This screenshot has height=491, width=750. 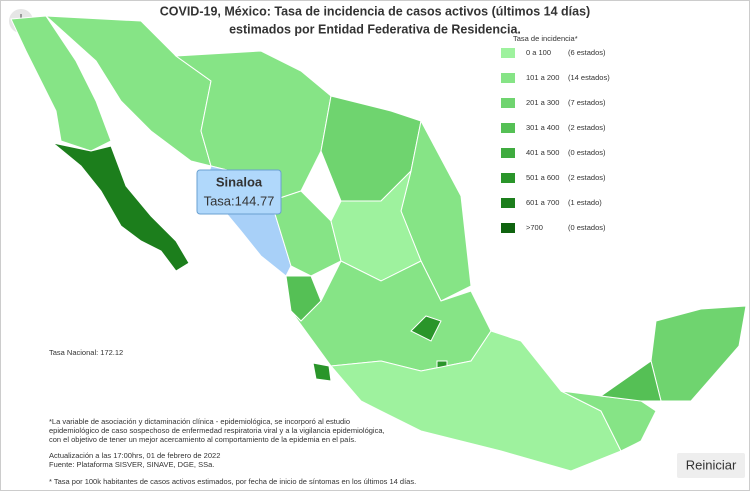 I want to click on legend-range: 401 a 500, so click(x=542, y=152).